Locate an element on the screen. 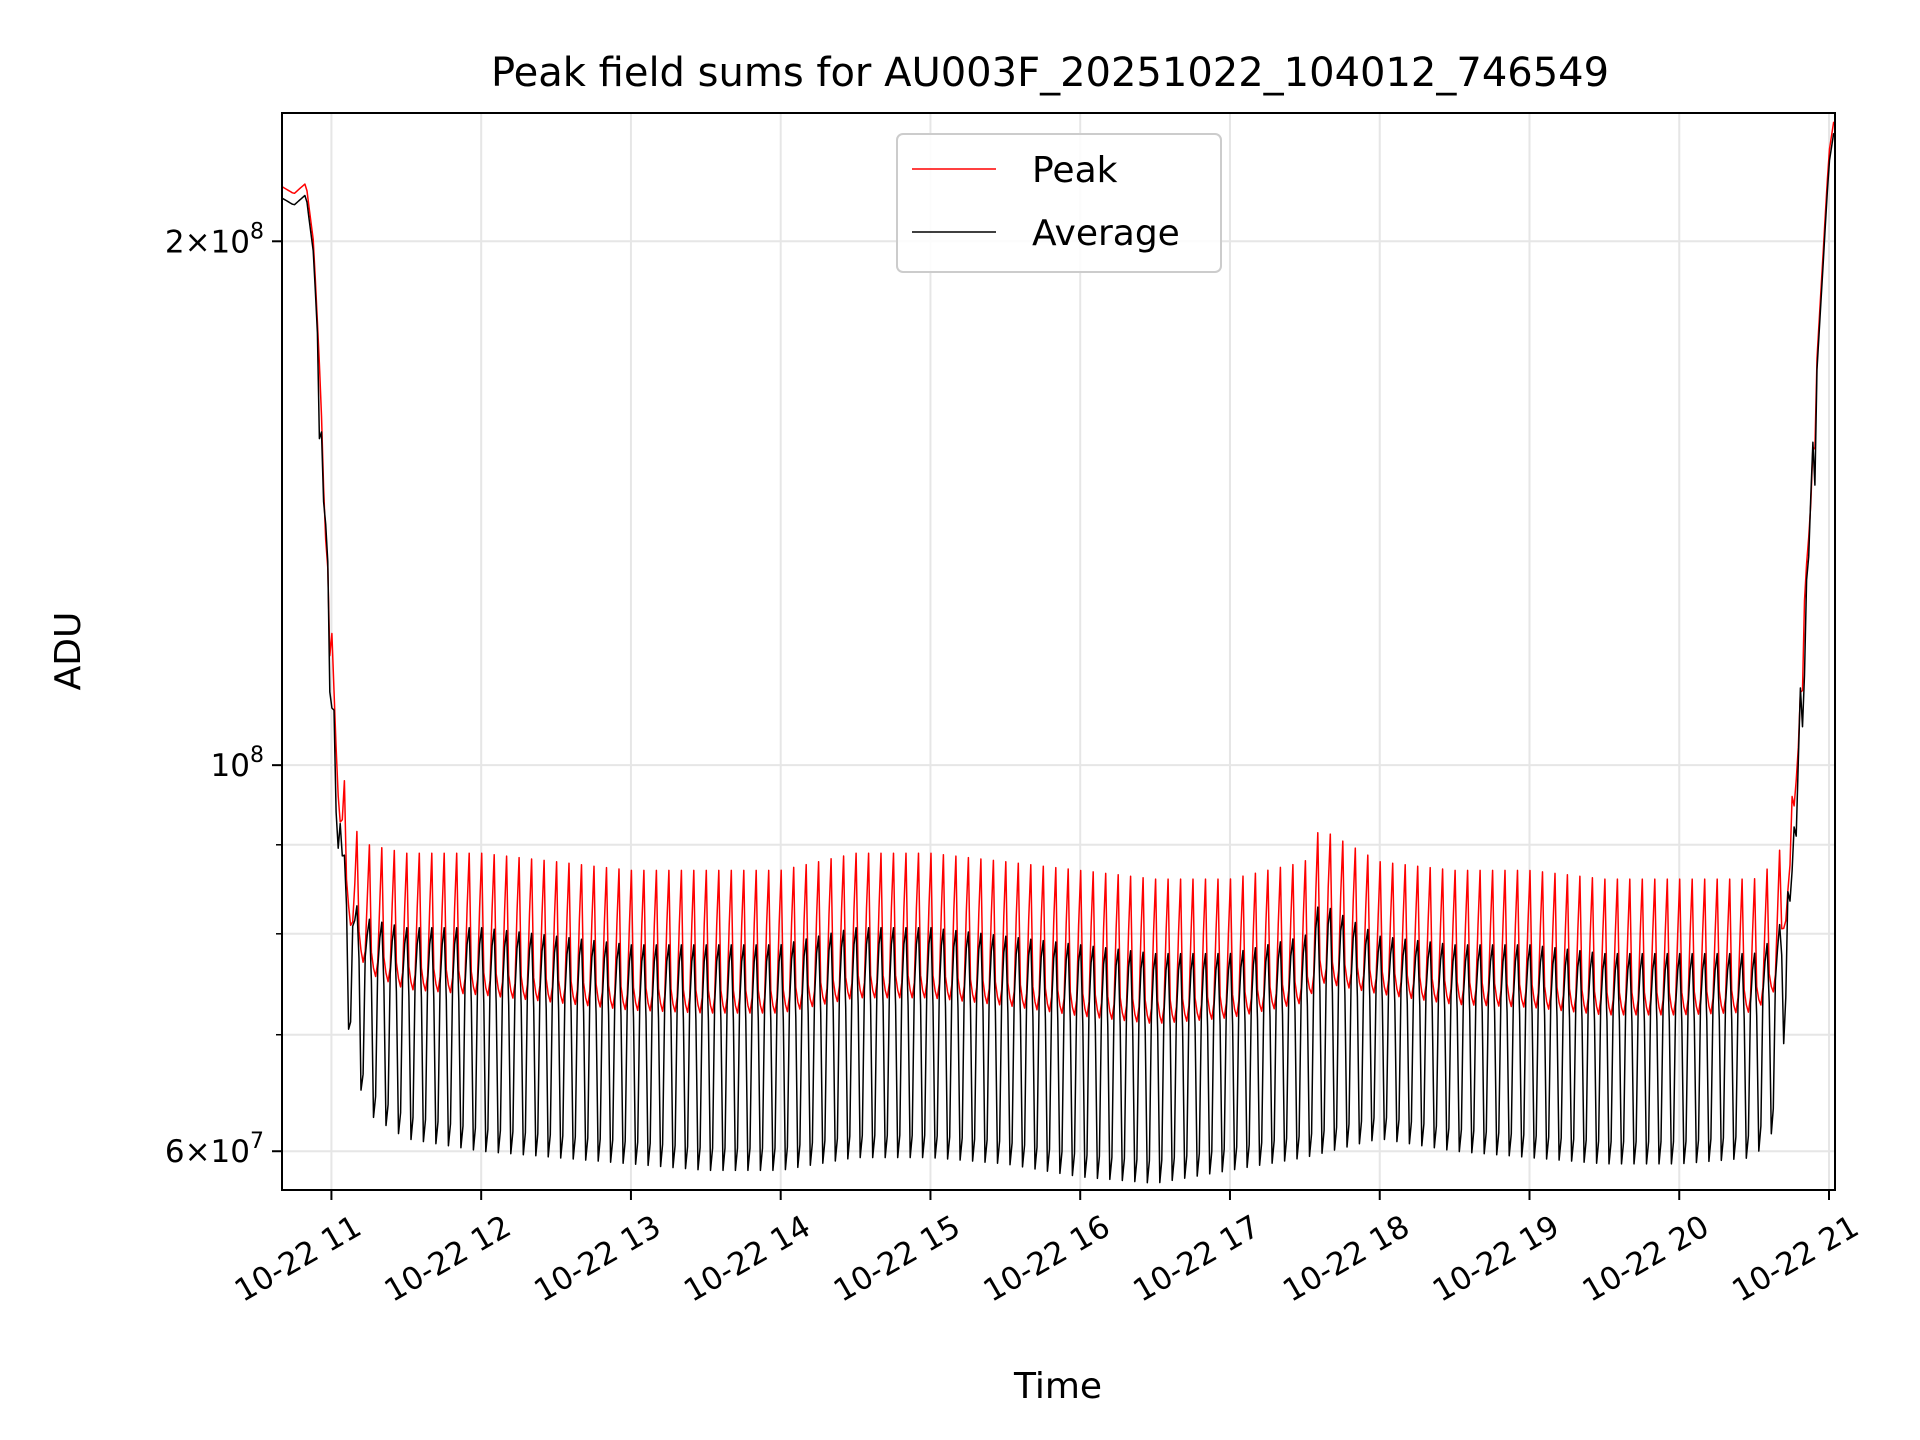 This screenshot has width=1920, height=1440. y-tick-label: 6×107 is located at coordinates (214, 1149).